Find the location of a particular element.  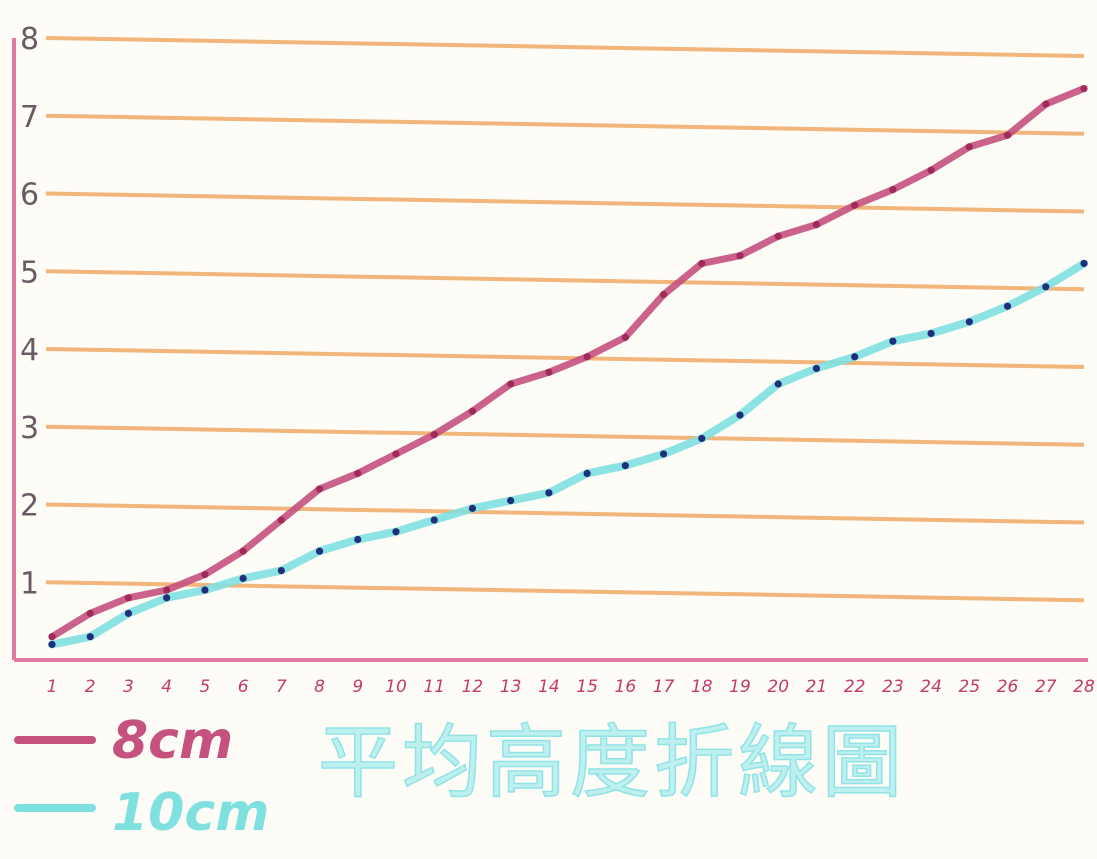

y-tick-labels: 1 2 3 4 5 6 7 8 is located at coordinates (29, 311).